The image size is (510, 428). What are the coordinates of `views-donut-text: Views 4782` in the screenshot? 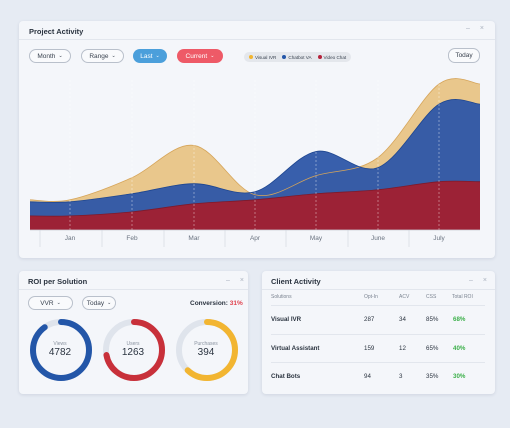 It's located at (60, 349).